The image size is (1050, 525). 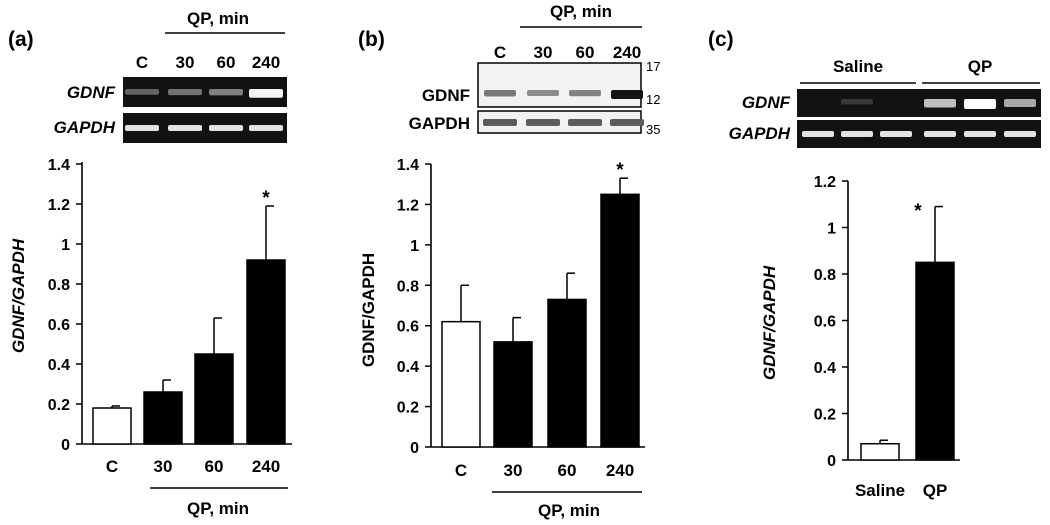 What do you see at coordinates (627, 52) in the screenshot?
I see `panel-b-lane-label: 240` at bounding box center [627, 52].